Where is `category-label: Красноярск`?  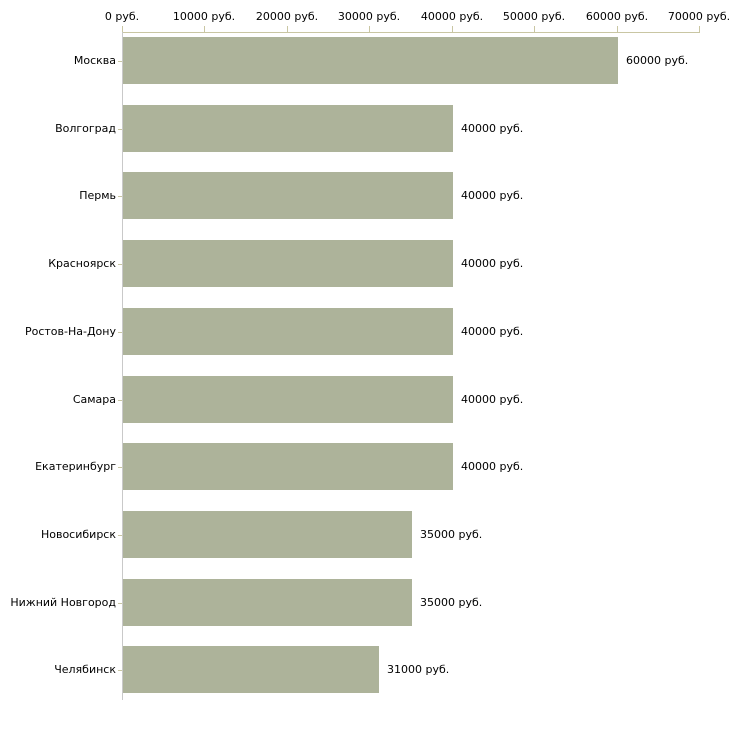
category-label: Красноярск is located at coordinates (82, 263).